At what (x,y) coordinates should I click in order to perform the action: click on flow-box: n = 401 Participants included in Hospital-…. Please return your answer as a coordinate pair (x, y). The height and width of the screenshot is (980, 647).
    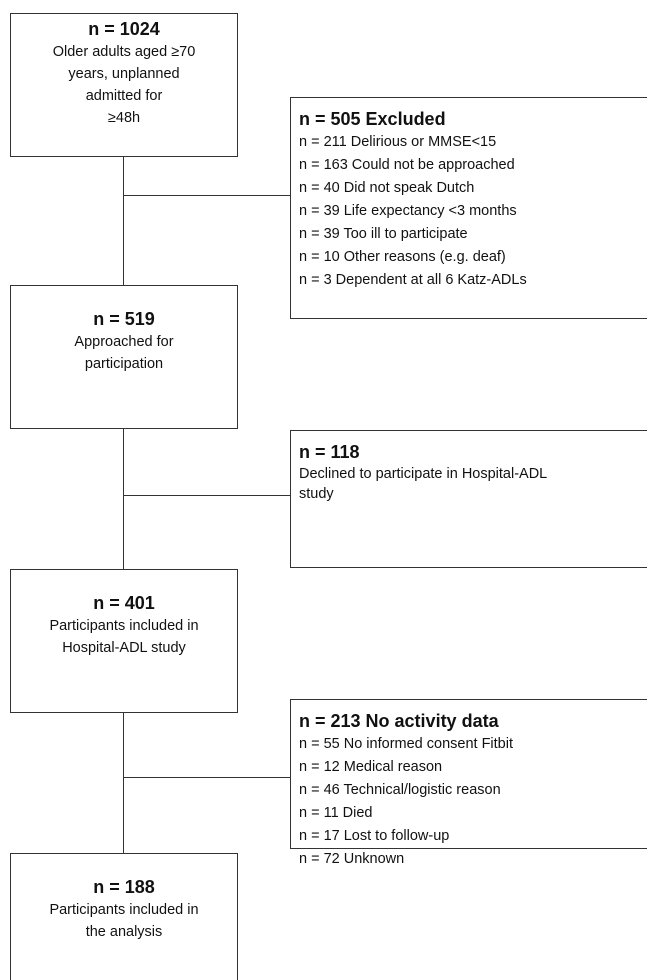
    Looking at the image, I should click on (124, 641).